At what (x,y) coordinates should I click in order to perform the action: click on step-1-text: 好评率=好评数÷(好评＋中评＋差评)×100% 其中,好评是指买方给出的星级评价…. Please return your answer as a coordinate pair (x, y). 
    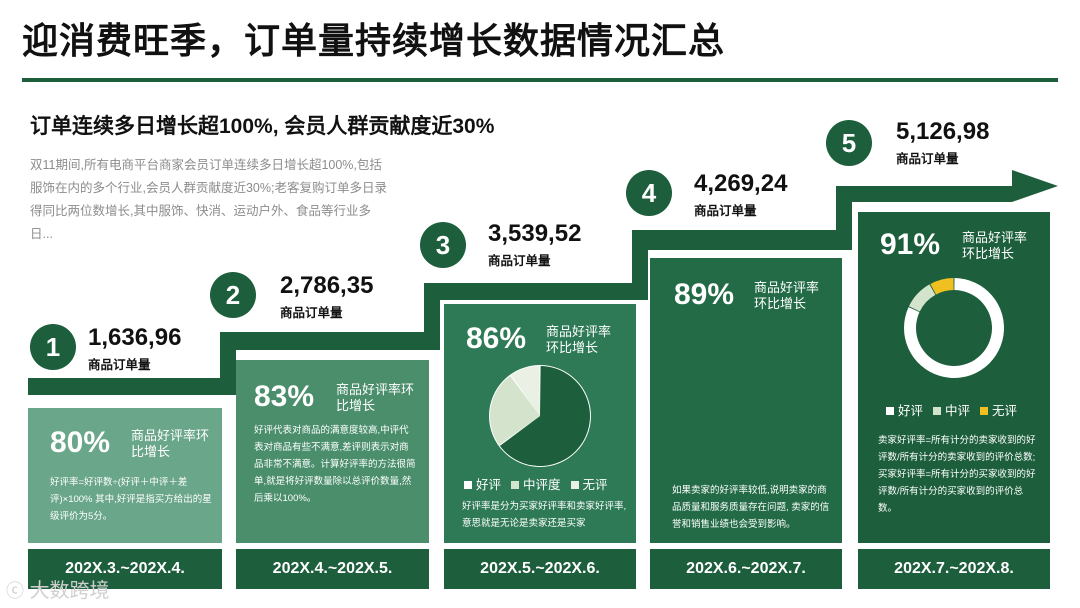
    Looking at the image, I should click on (131, 499).